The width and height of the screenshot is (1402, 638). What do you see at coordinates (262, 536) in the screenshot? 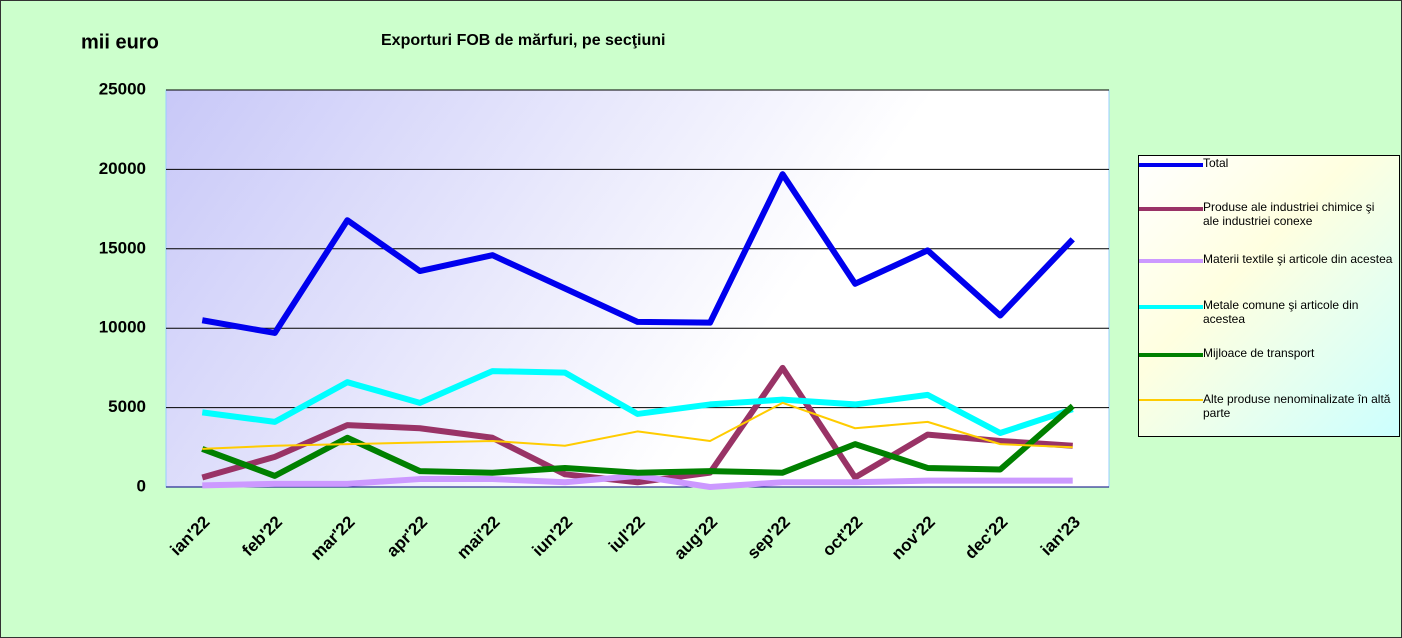
I see `x-tick-label: feb'22` at bounding box center [262, 536].